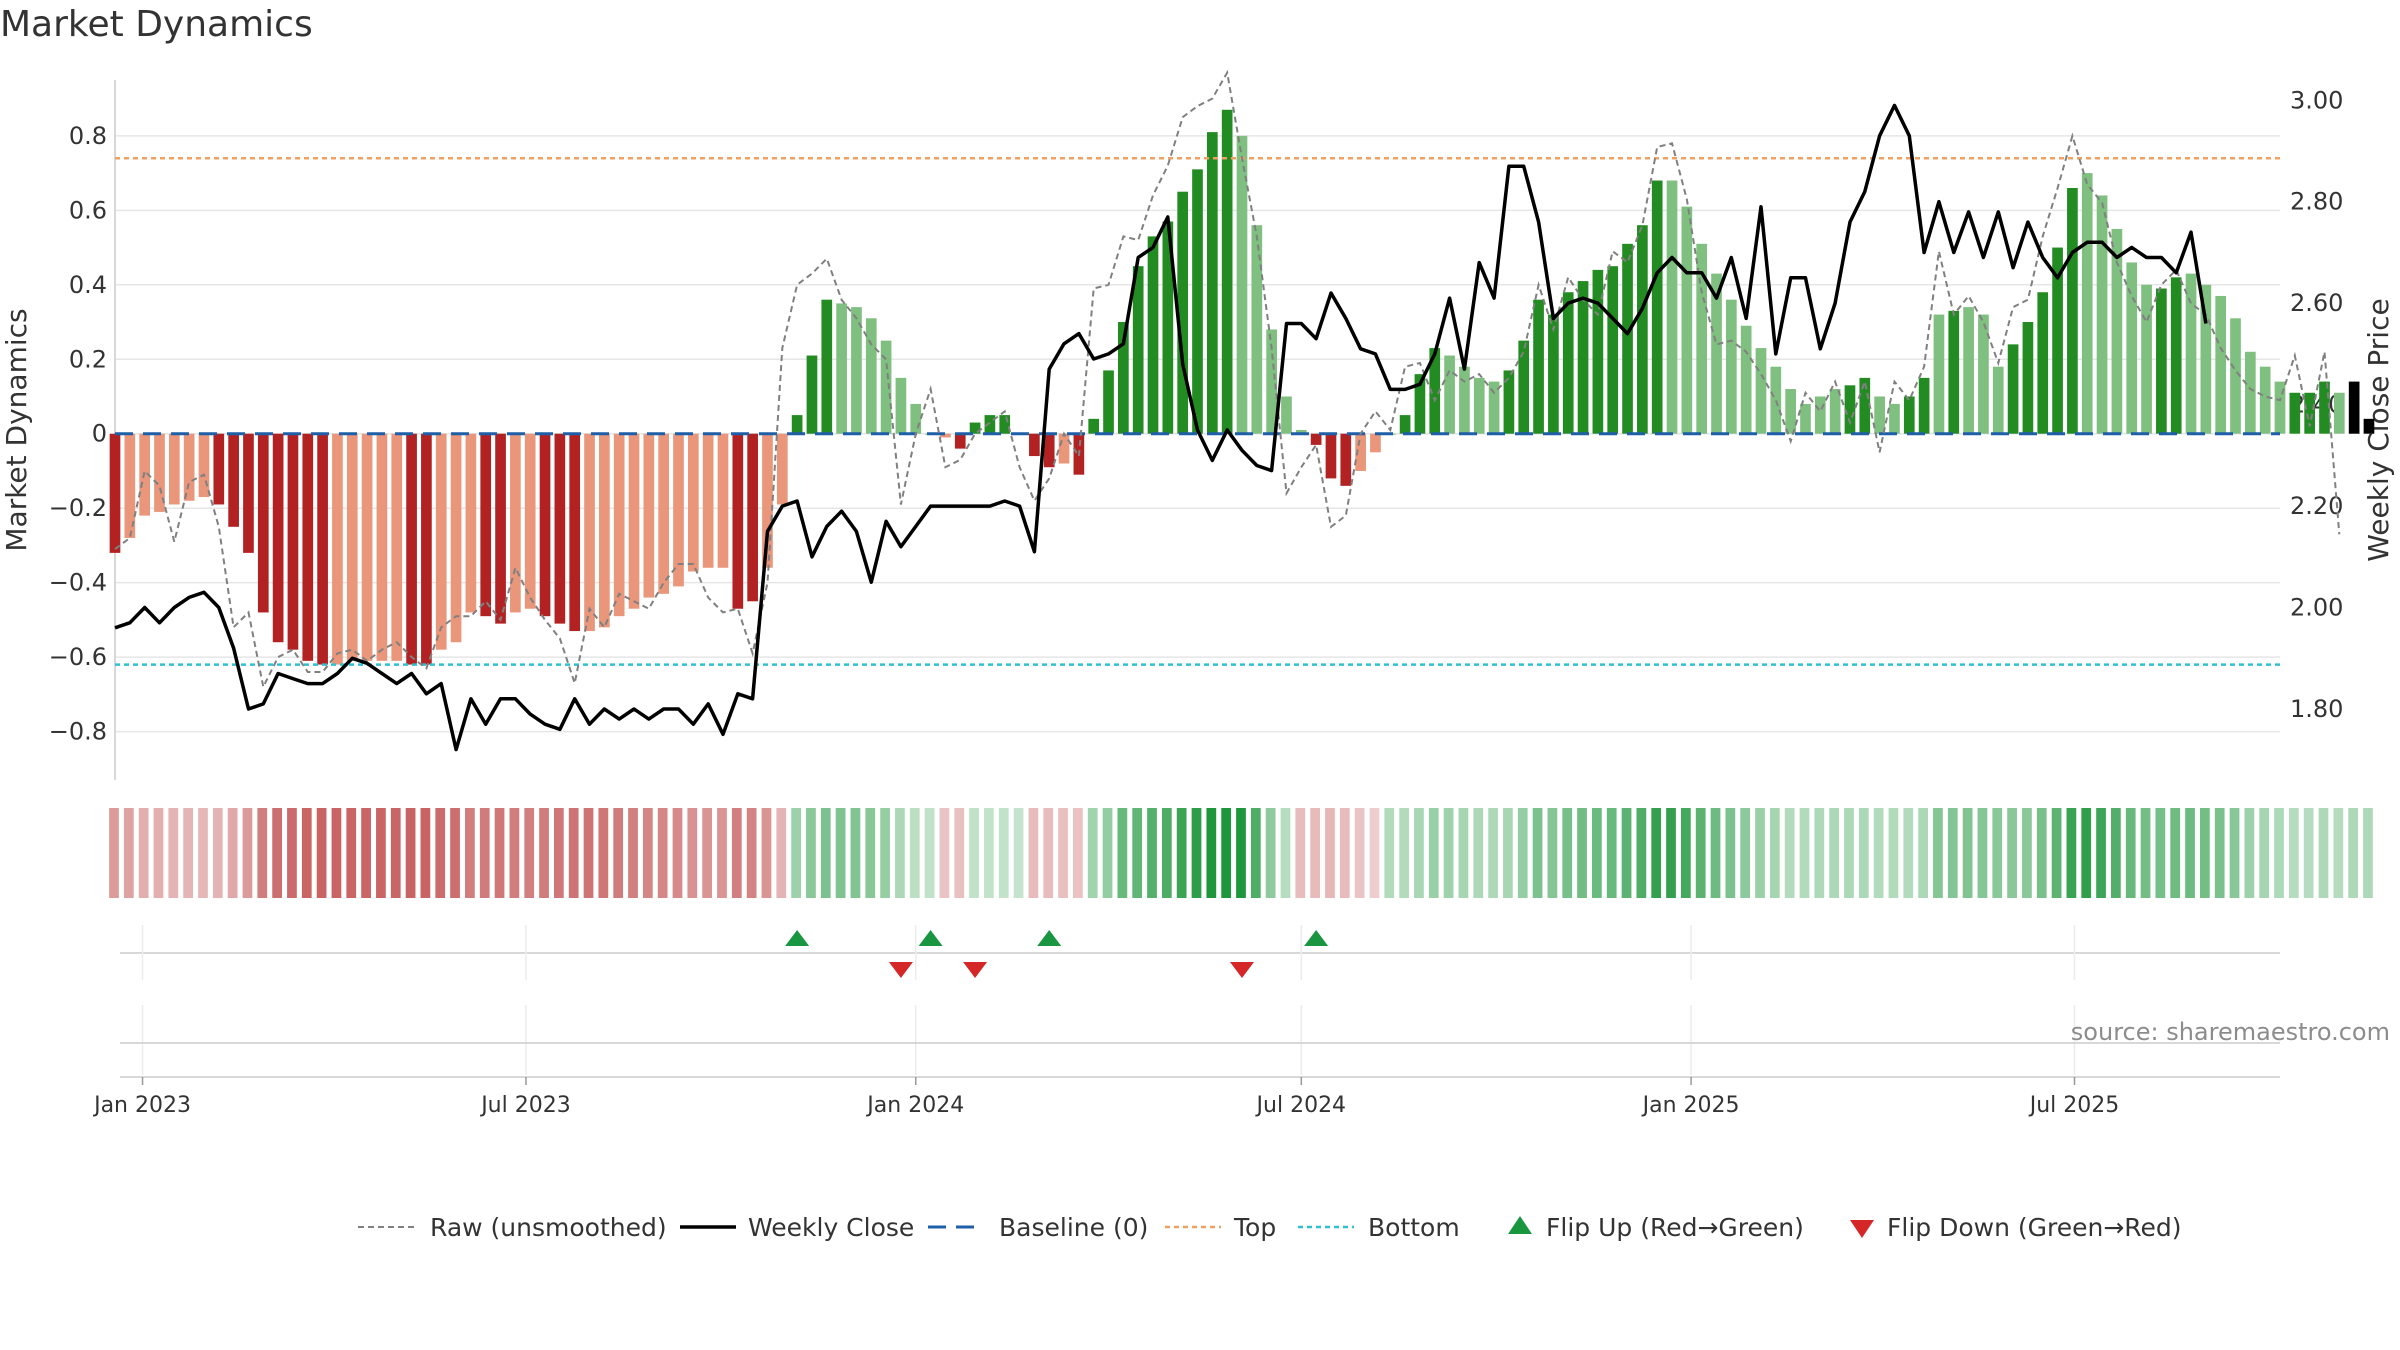 The image size is (2400, 1350). I want to click on left-tick-label: −0.2, so click(78, 508).